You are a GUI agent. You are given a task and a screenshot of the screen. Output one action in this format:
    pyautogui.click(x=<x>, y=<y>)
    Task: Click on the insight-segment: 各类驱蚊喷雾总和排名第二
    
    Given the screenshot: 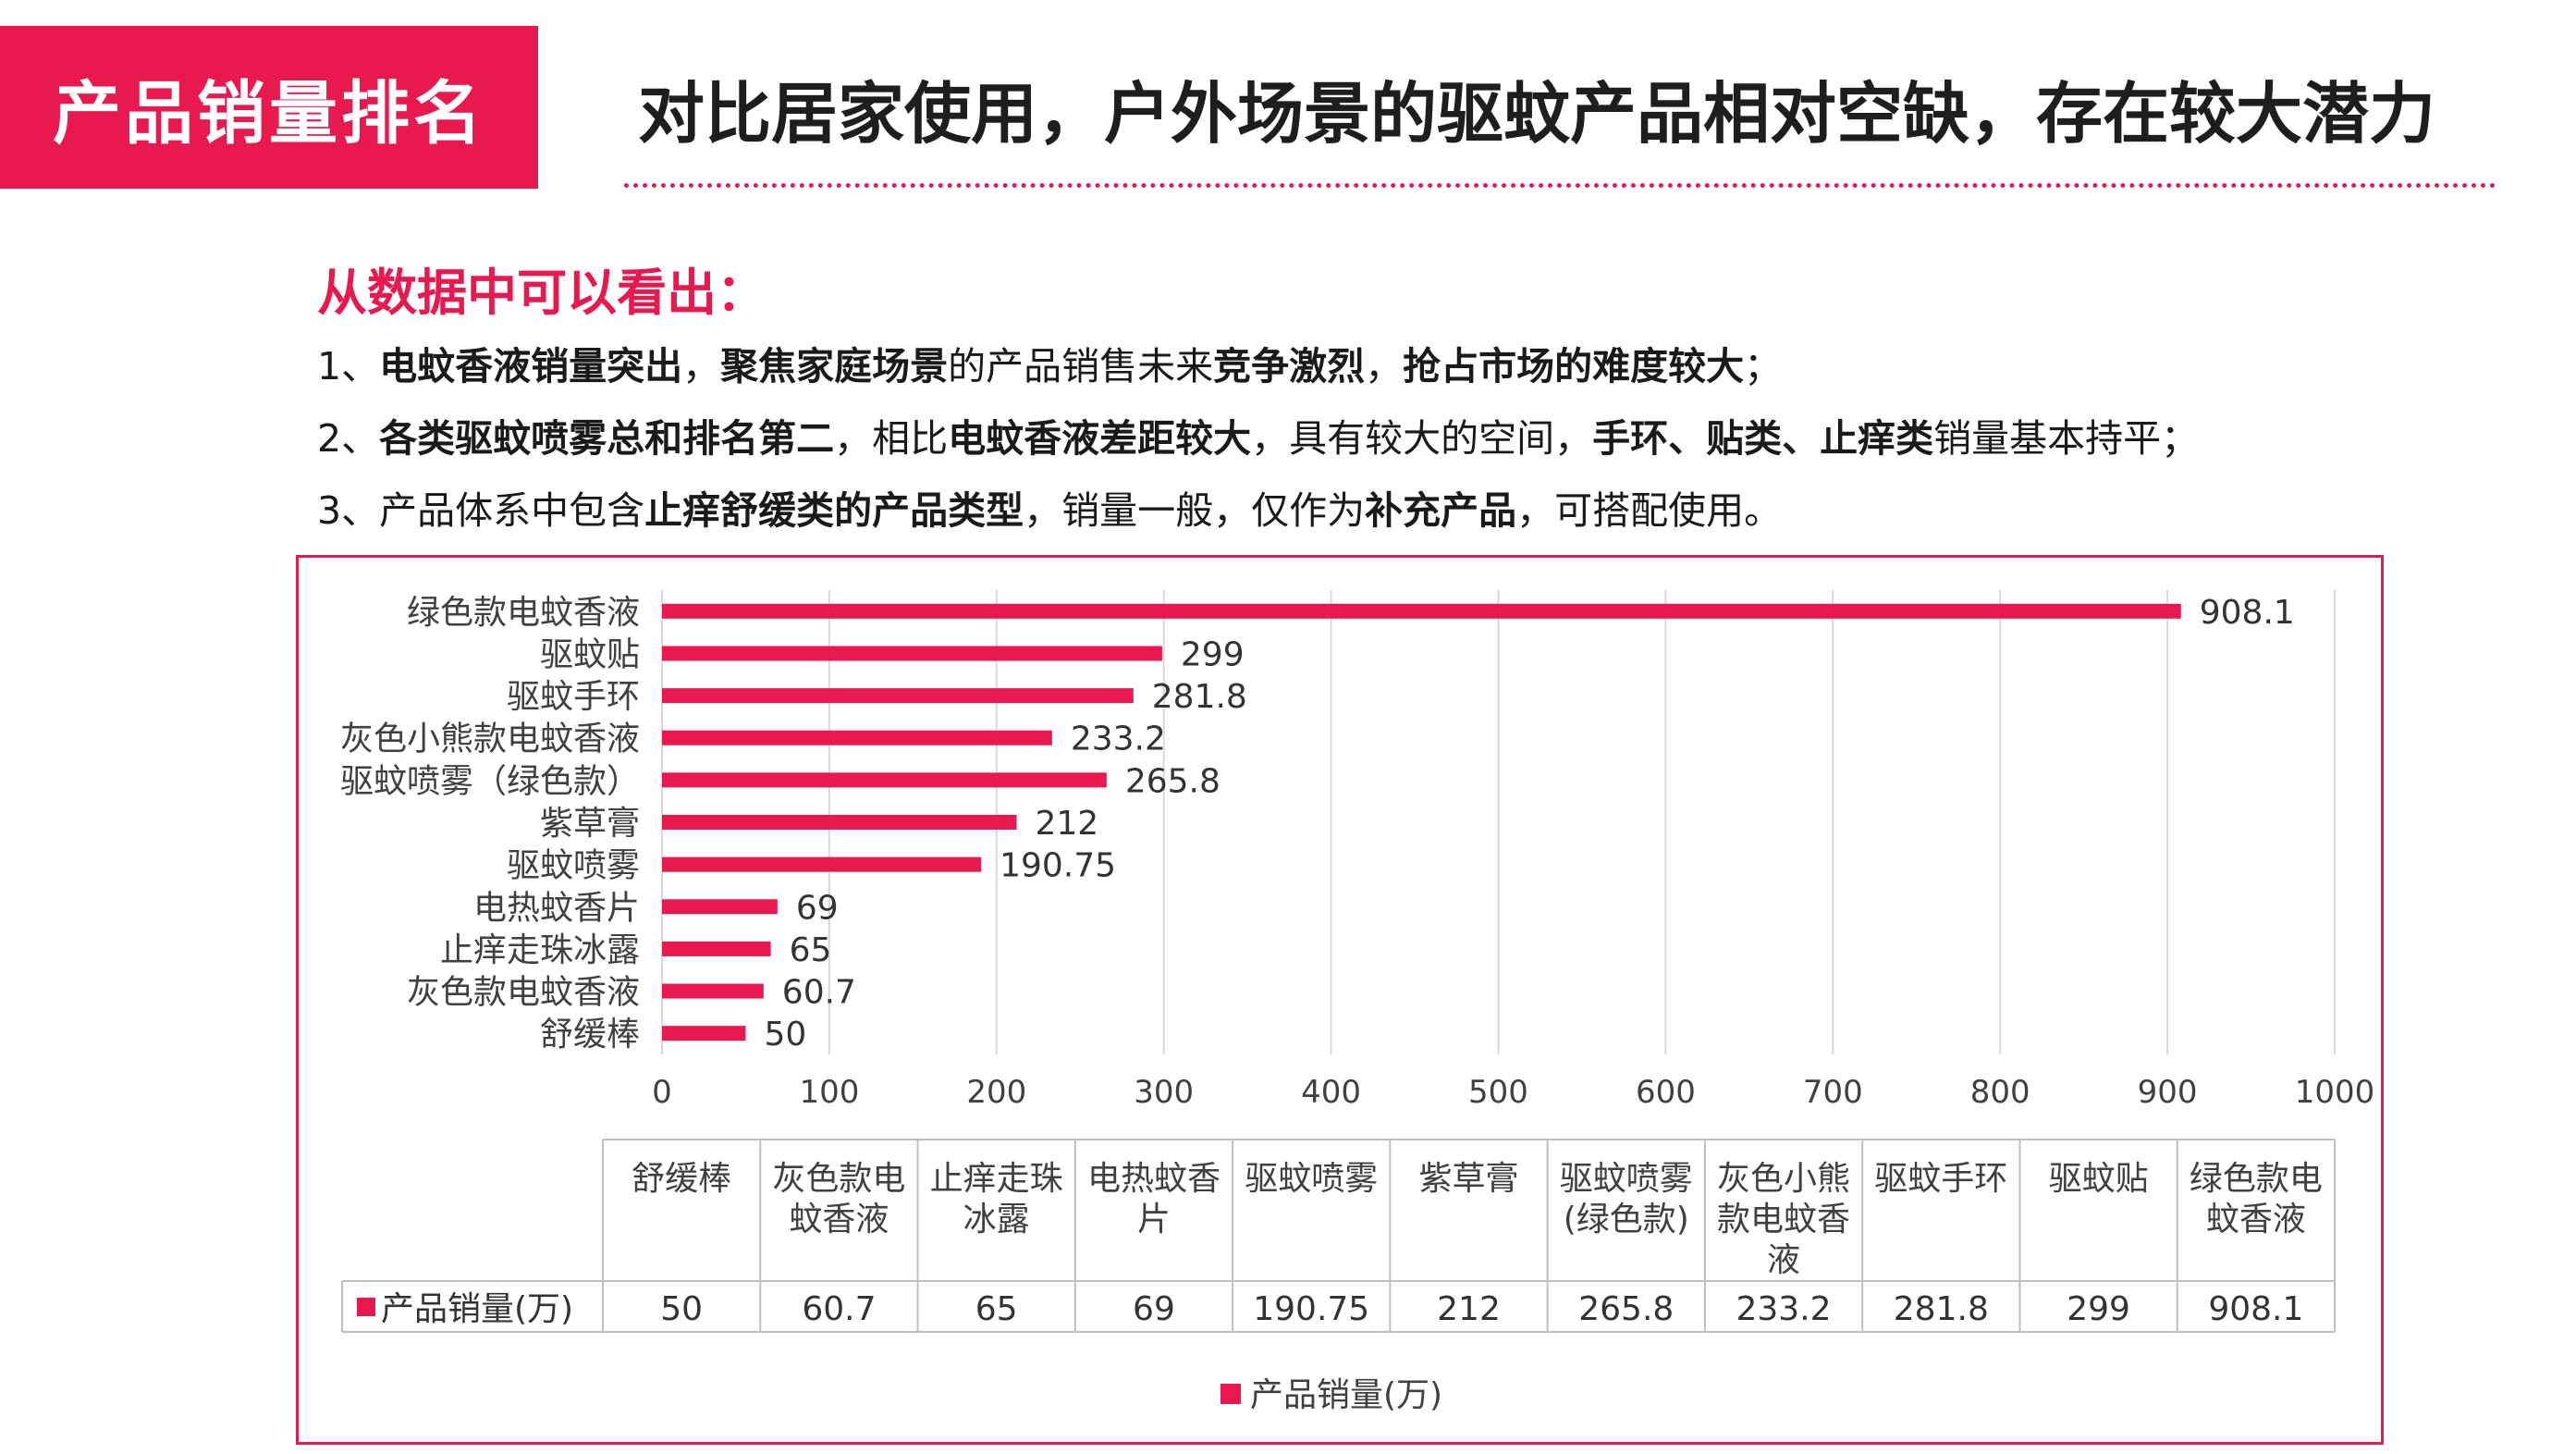 What is the action you would take?
    pyautogui.click(x=607, y=439)
    